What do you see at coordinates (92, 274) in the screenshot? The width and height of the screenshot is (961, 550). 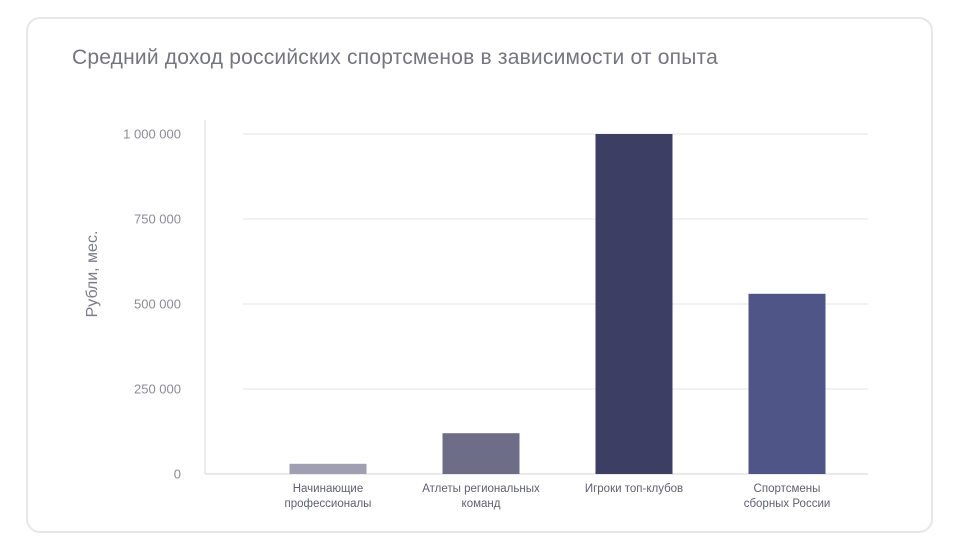 I see `y-axis-label: Рубли, мес.` at bounding box center [92, 274].